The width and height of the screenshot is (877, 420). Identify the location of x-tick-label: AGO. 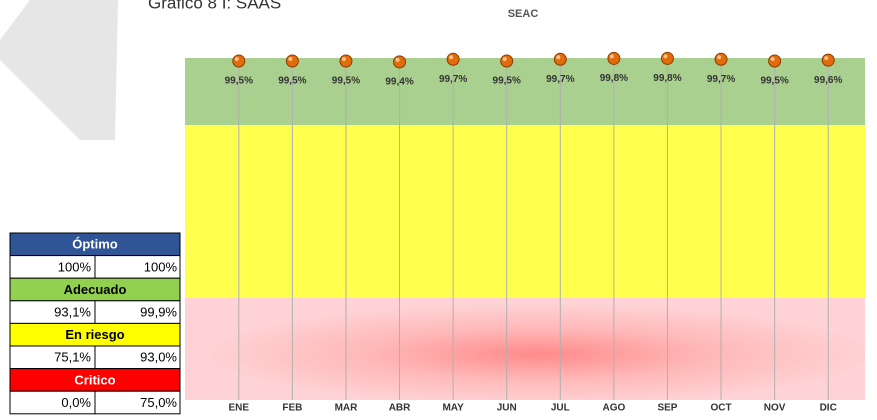
(613, 408).